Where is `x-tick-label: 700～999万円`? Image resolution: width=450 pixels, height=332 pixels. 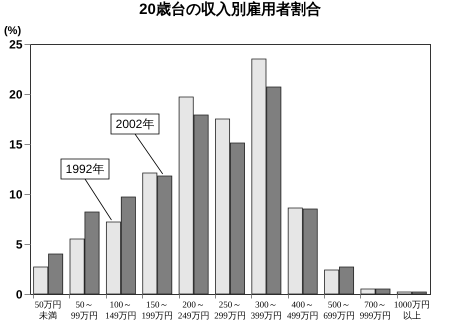
x-tick-label: 700～999万円 is located at coordinates (376, 310).